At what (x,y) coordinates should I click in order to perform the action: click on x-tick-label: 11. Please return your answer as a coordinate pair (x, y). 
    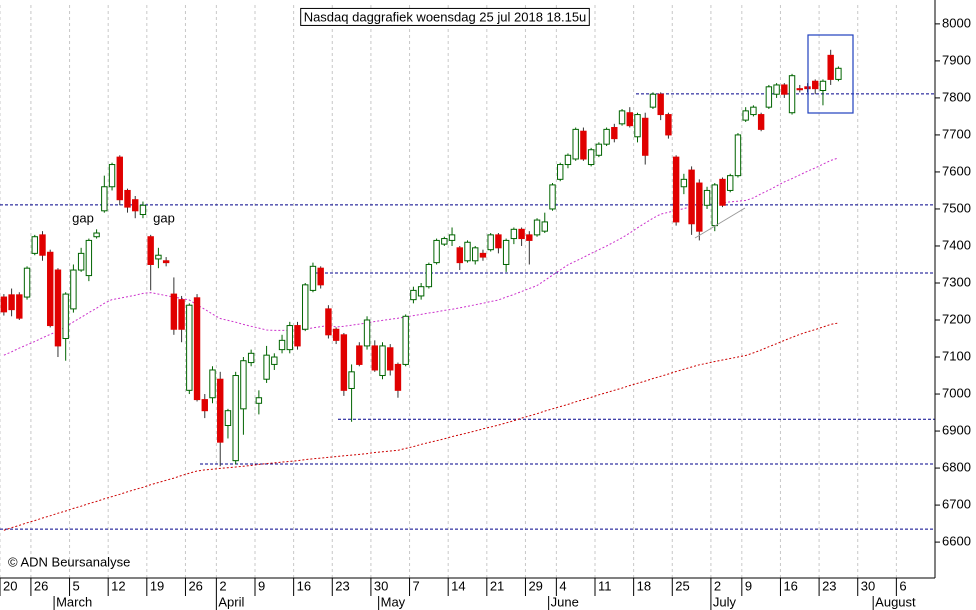
    Looking at the image, I should click on (605, 585).